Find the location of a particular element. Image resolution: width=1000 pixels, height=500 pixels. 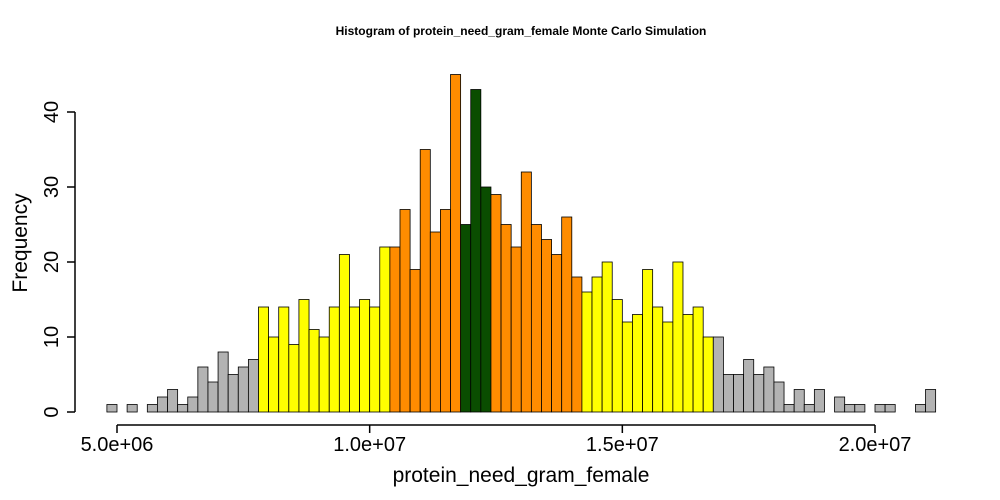

y-tick-label: 30 is located at coordinates (52, 187).